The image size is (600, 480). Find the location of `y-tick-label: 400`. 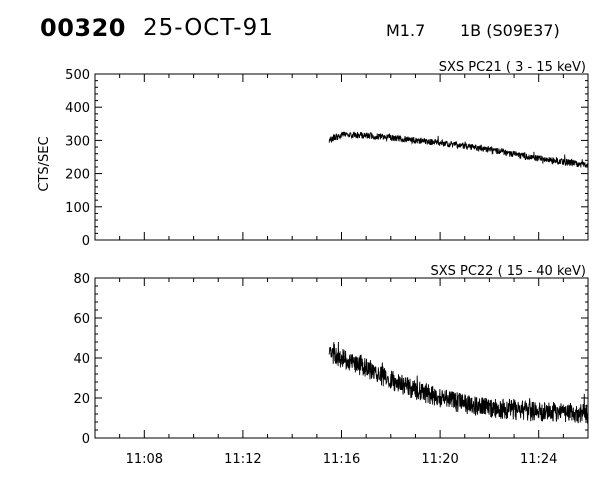

y-tick-label: 400 is located at coordinates (77, 108).